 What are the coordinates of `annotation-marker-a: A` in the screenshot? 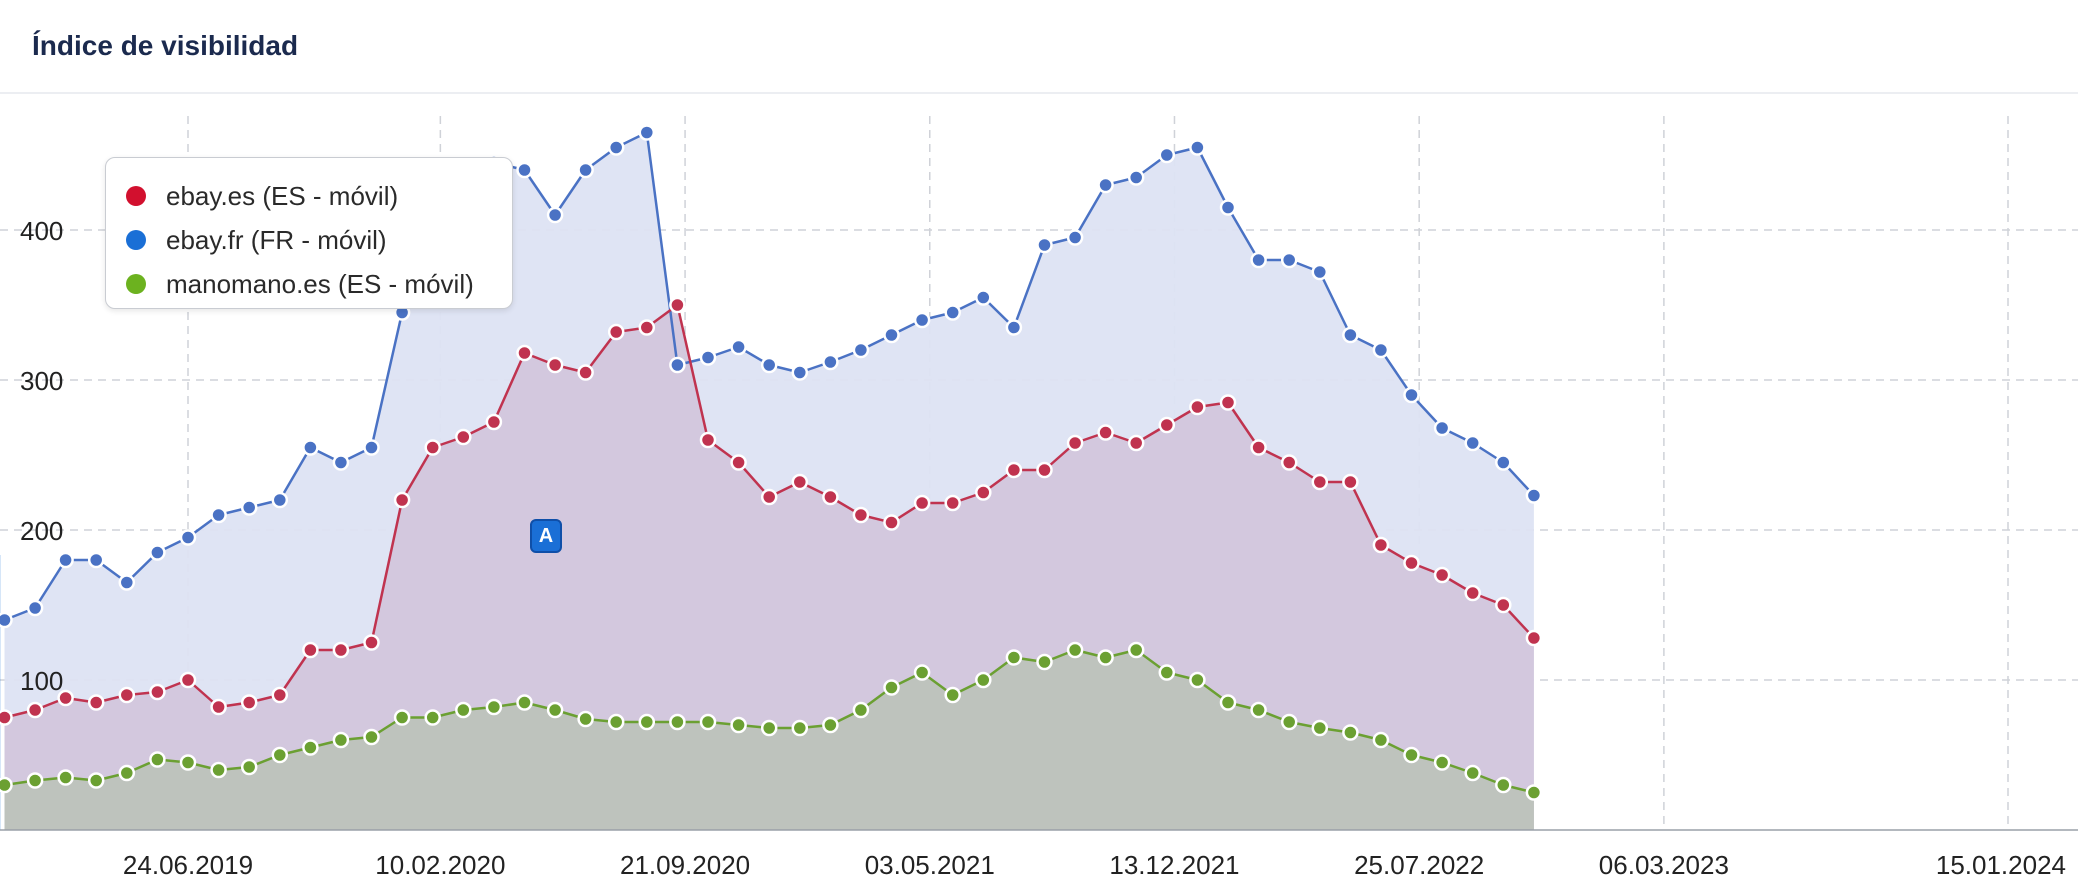 It's located at (546, 536).